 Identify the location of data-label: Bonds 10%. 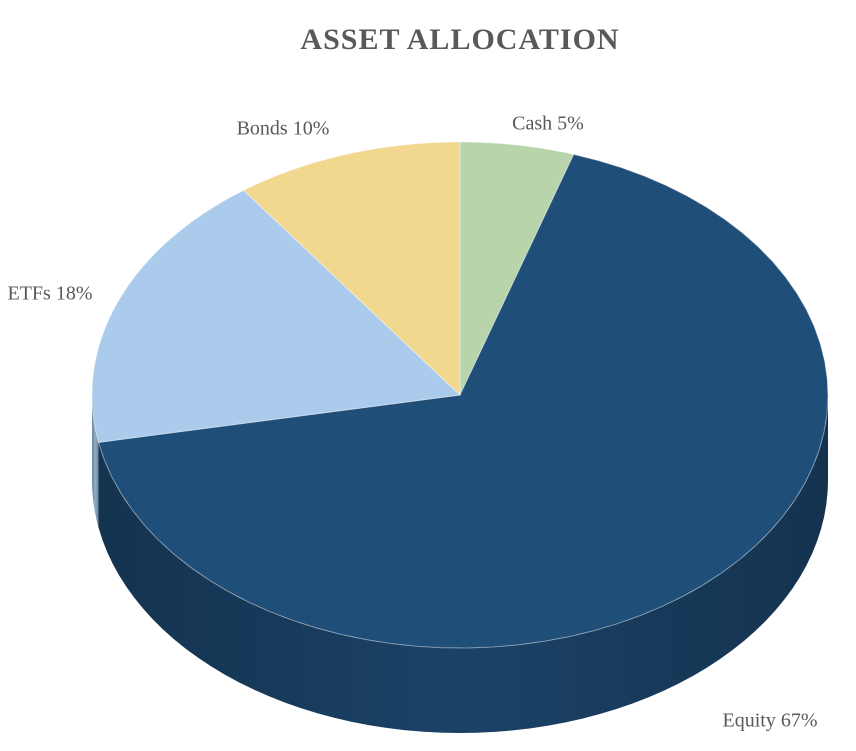
(283, 129).